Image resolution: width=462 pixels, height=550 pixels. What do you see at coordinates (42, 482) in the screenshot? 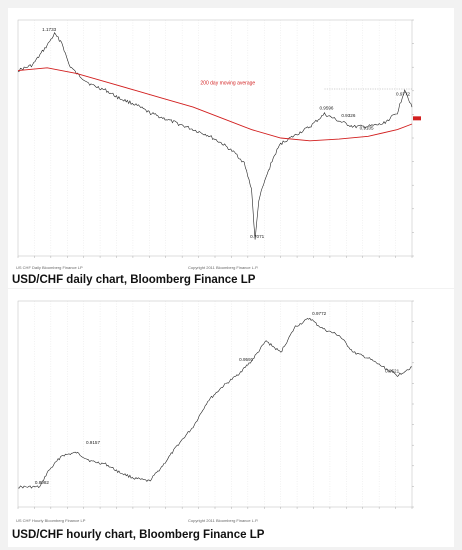
I see `annotation-label: 0.8982` at bounding box center [42, 482].